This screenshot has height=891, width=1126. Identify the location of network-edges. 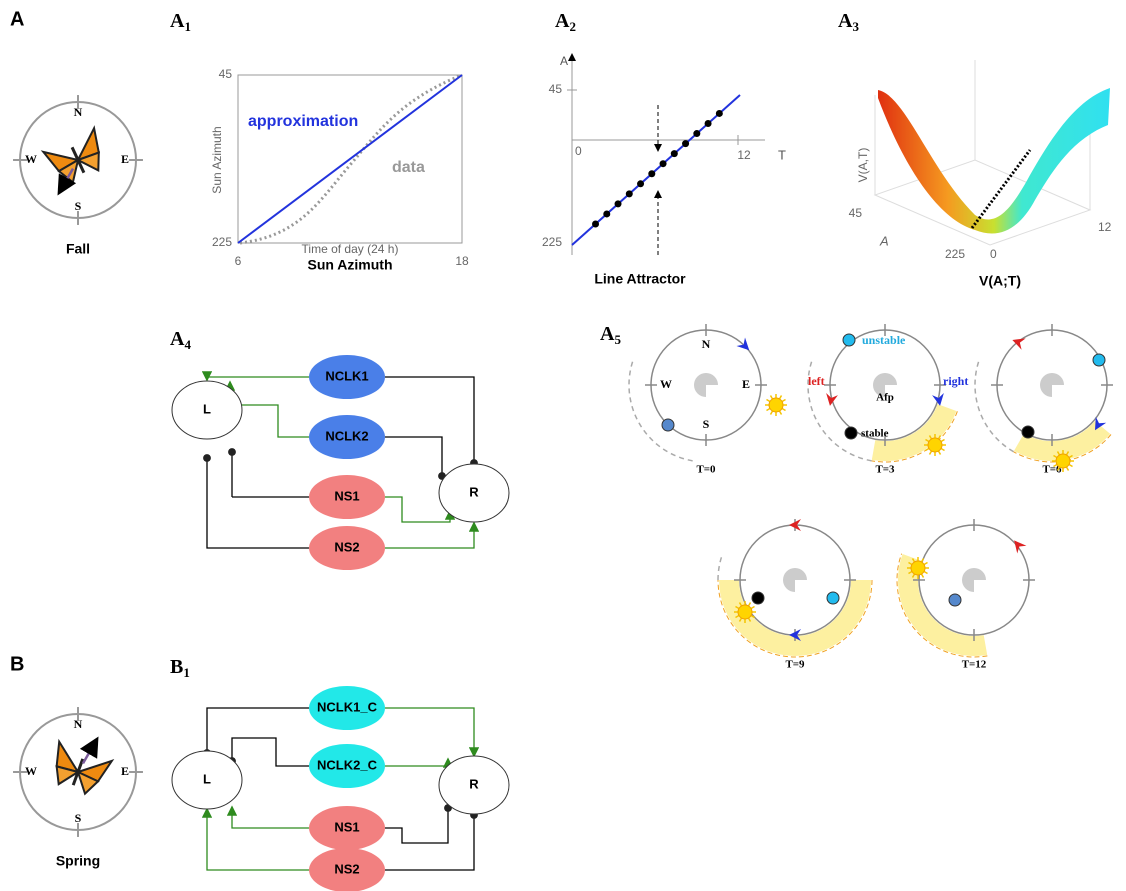
(340, 460).